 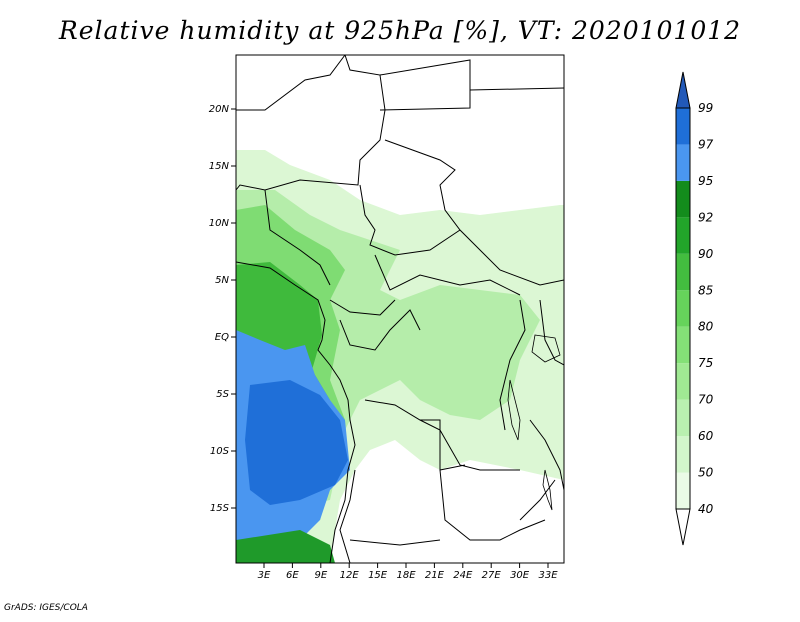 What do you see at coordinates (705, 108) in the screenshot?
I see `colorbar-label: 99` at bounding box center [705, 108].